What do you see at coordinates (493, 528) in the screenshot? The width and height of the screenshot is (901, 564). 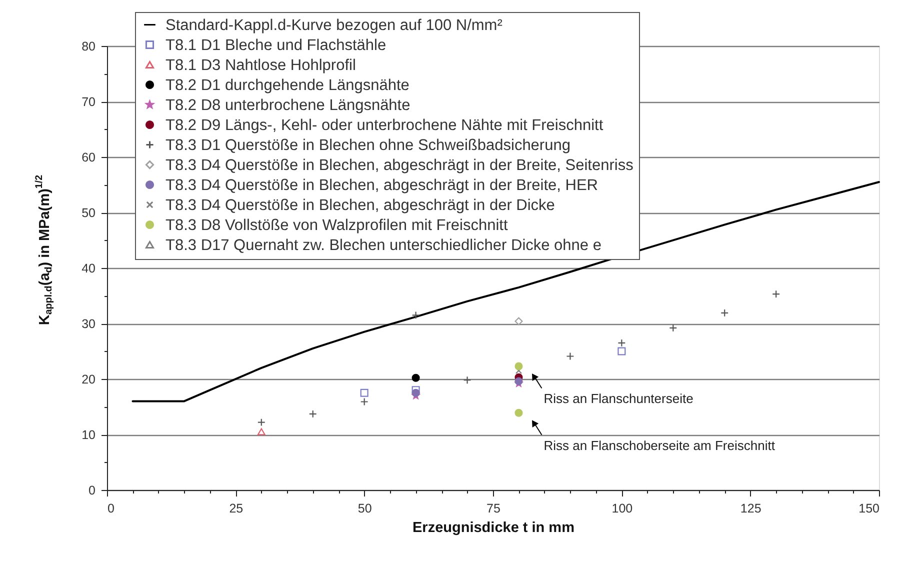 I see `x-axis-title: Erzeugnisdicke t in mm` at bounding box center [493, 528].